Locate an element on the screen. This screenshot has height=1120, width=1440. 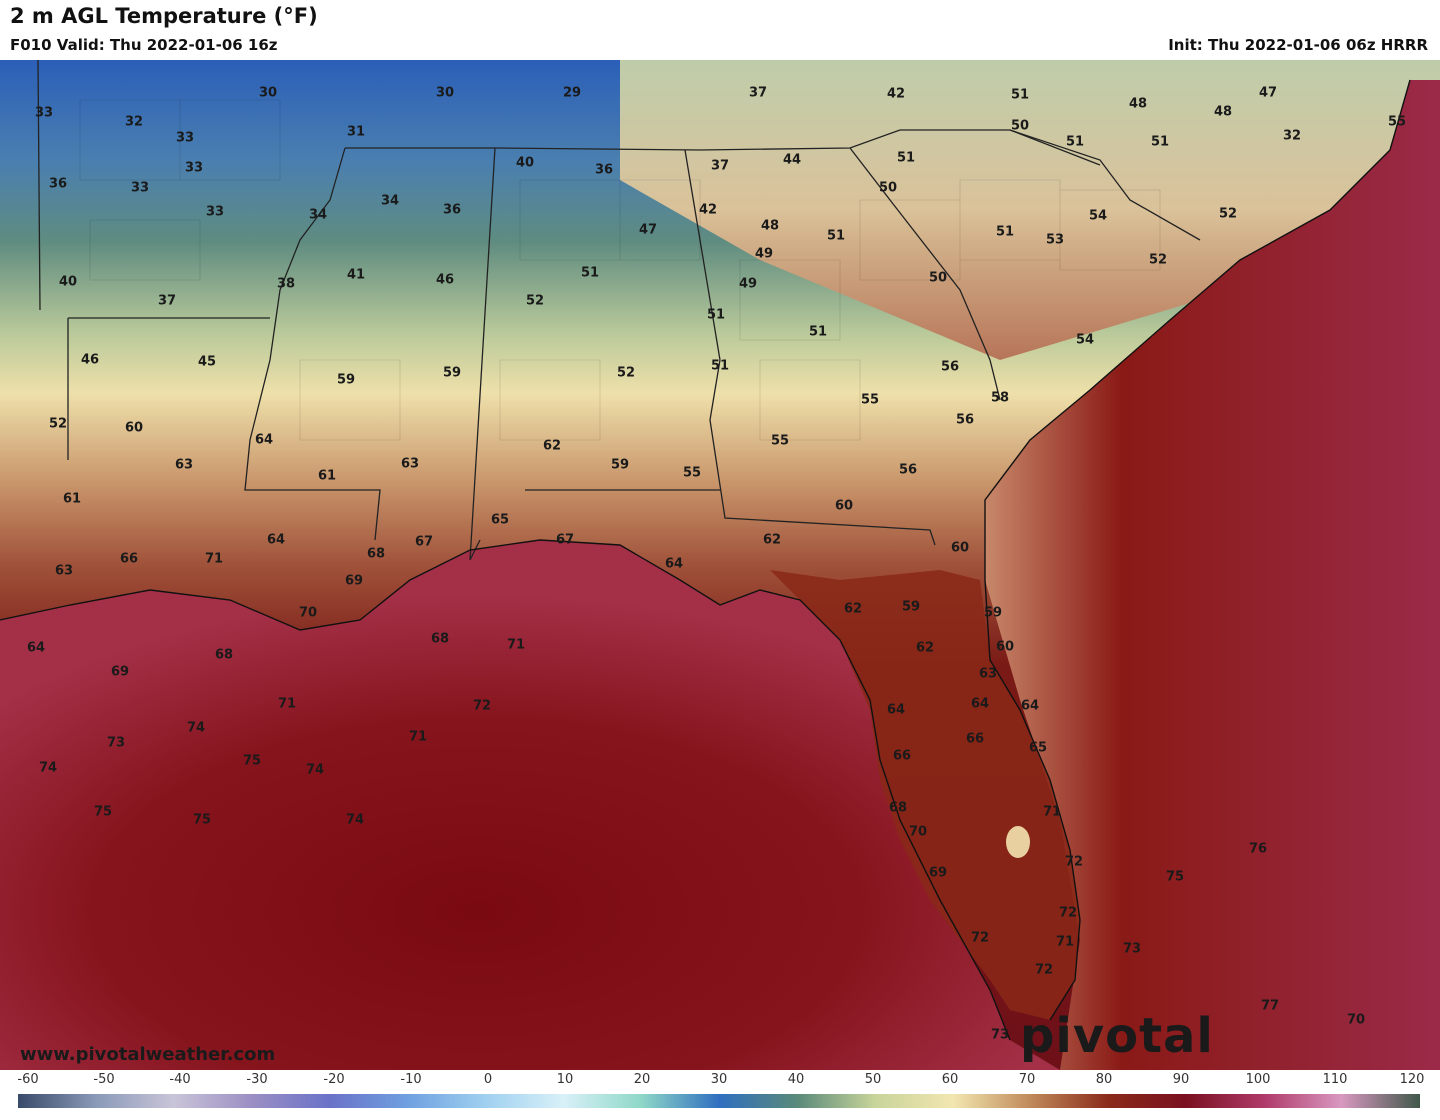
scale-tick-label: 100 is located at coordinates (1258, 1079).